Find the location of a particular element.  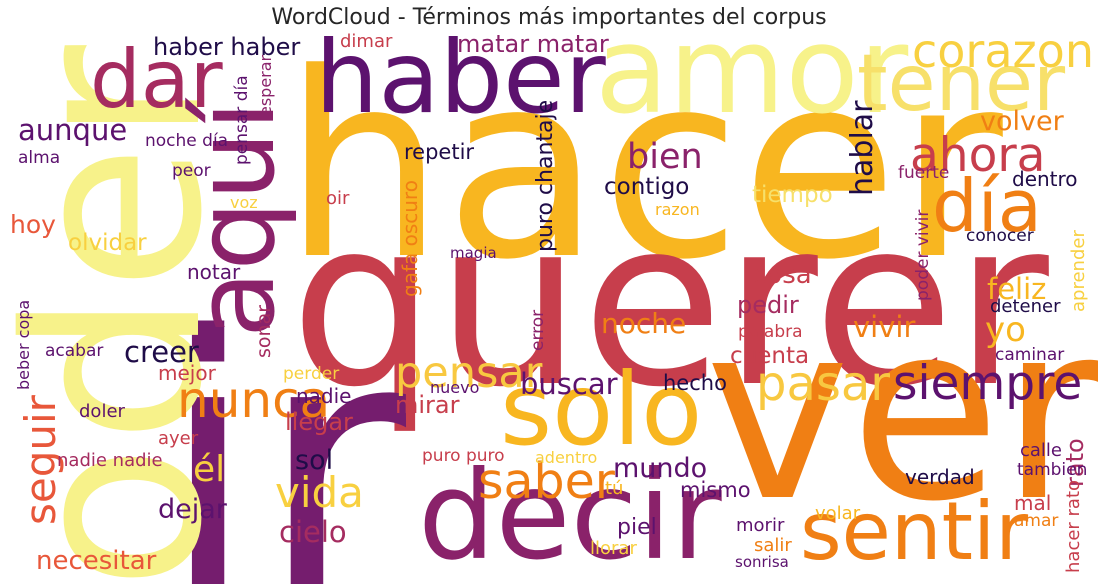

word-noche-dia: noche día is located at coordinates (187, 141).